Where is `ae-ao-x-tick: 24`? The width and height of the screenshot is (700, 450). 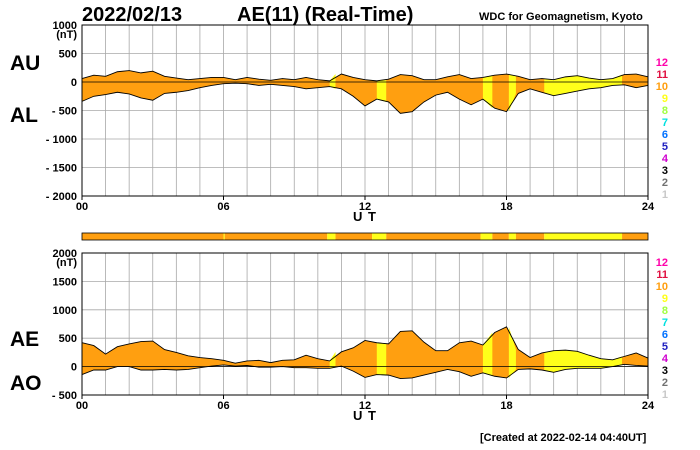
ae-ao-x-tick: 24 is located at coordinates (648, 406).